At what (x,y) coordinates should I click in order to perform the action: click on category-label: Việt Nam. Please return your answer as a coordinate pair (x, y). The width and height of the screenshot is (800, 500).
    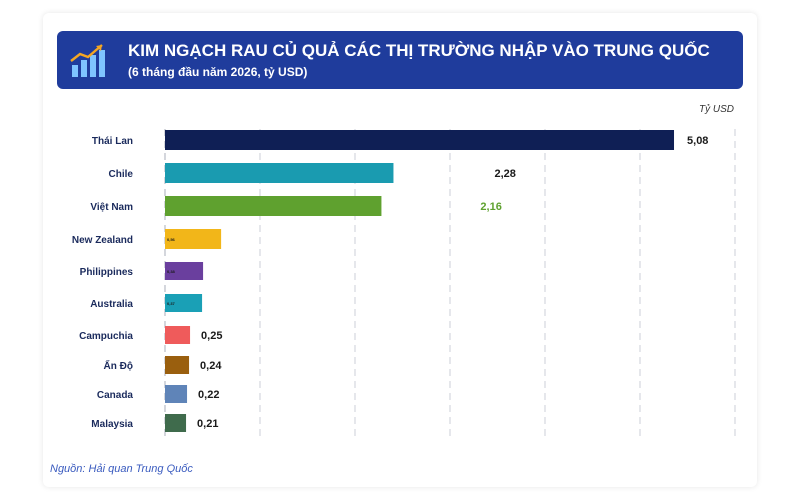
    Looking at the image, I should click on (111, 207).